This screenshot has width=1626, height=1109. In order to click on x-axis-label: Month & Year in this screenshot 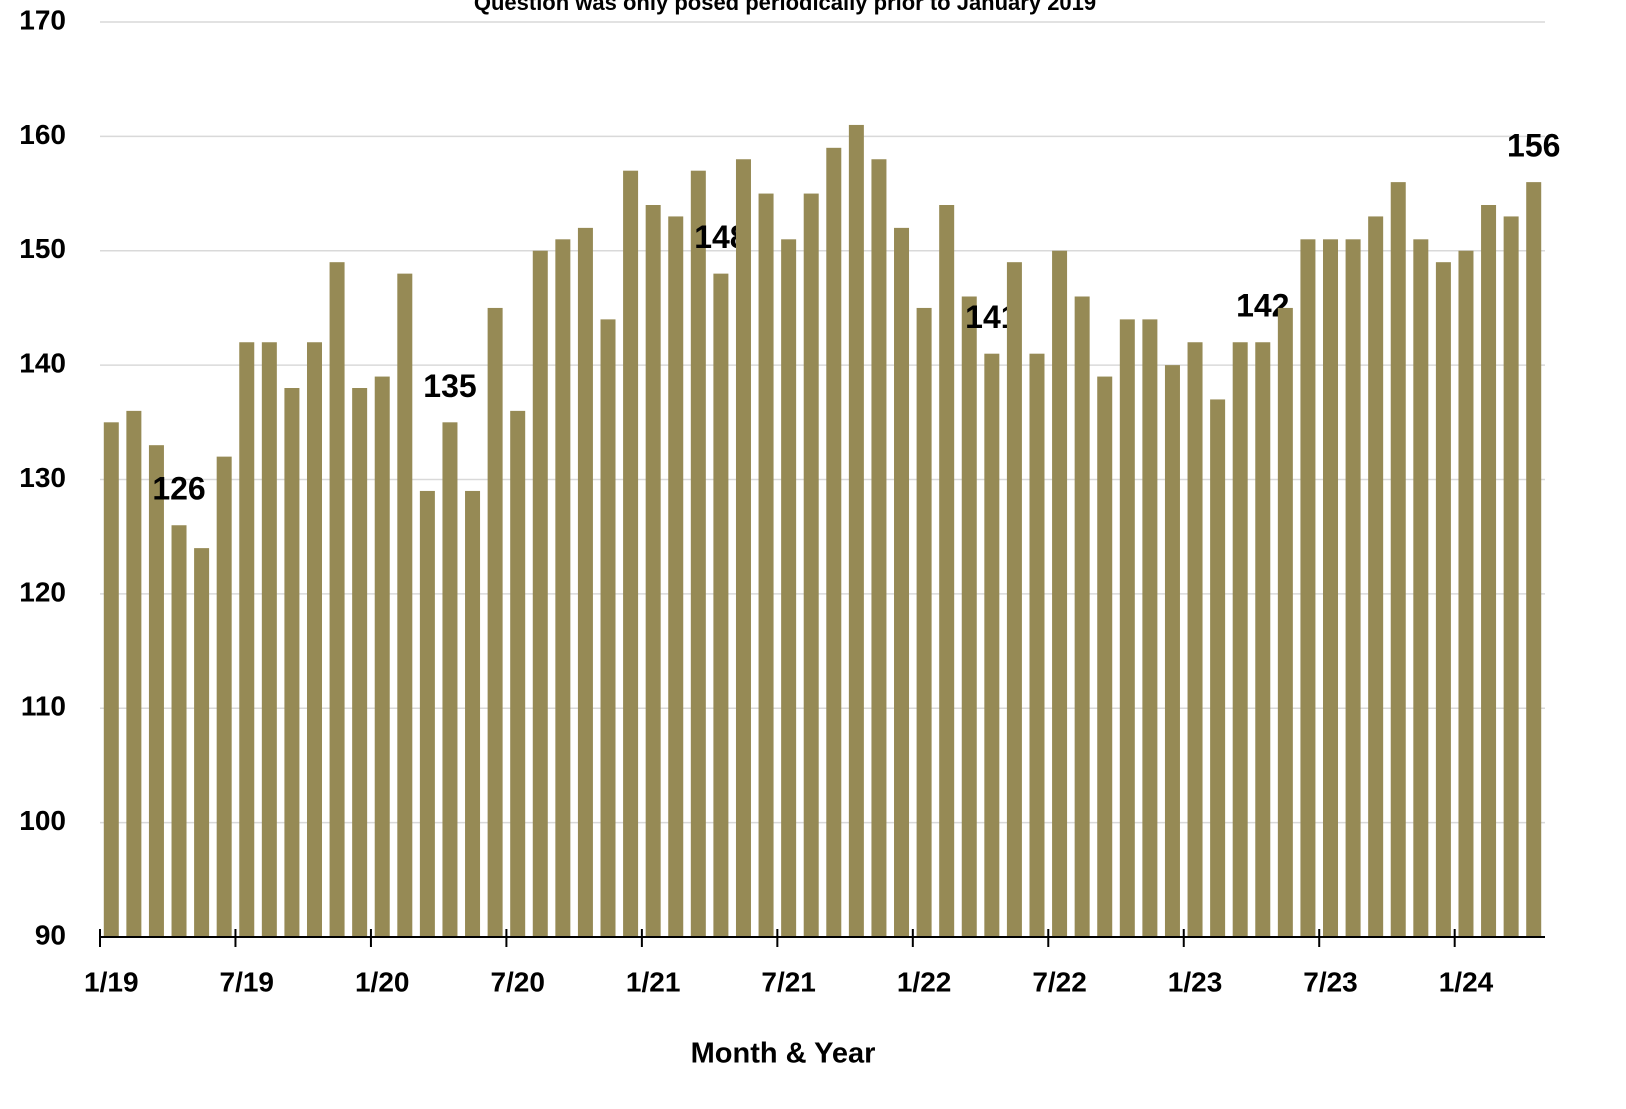, I will do `click(783, 1054)`.